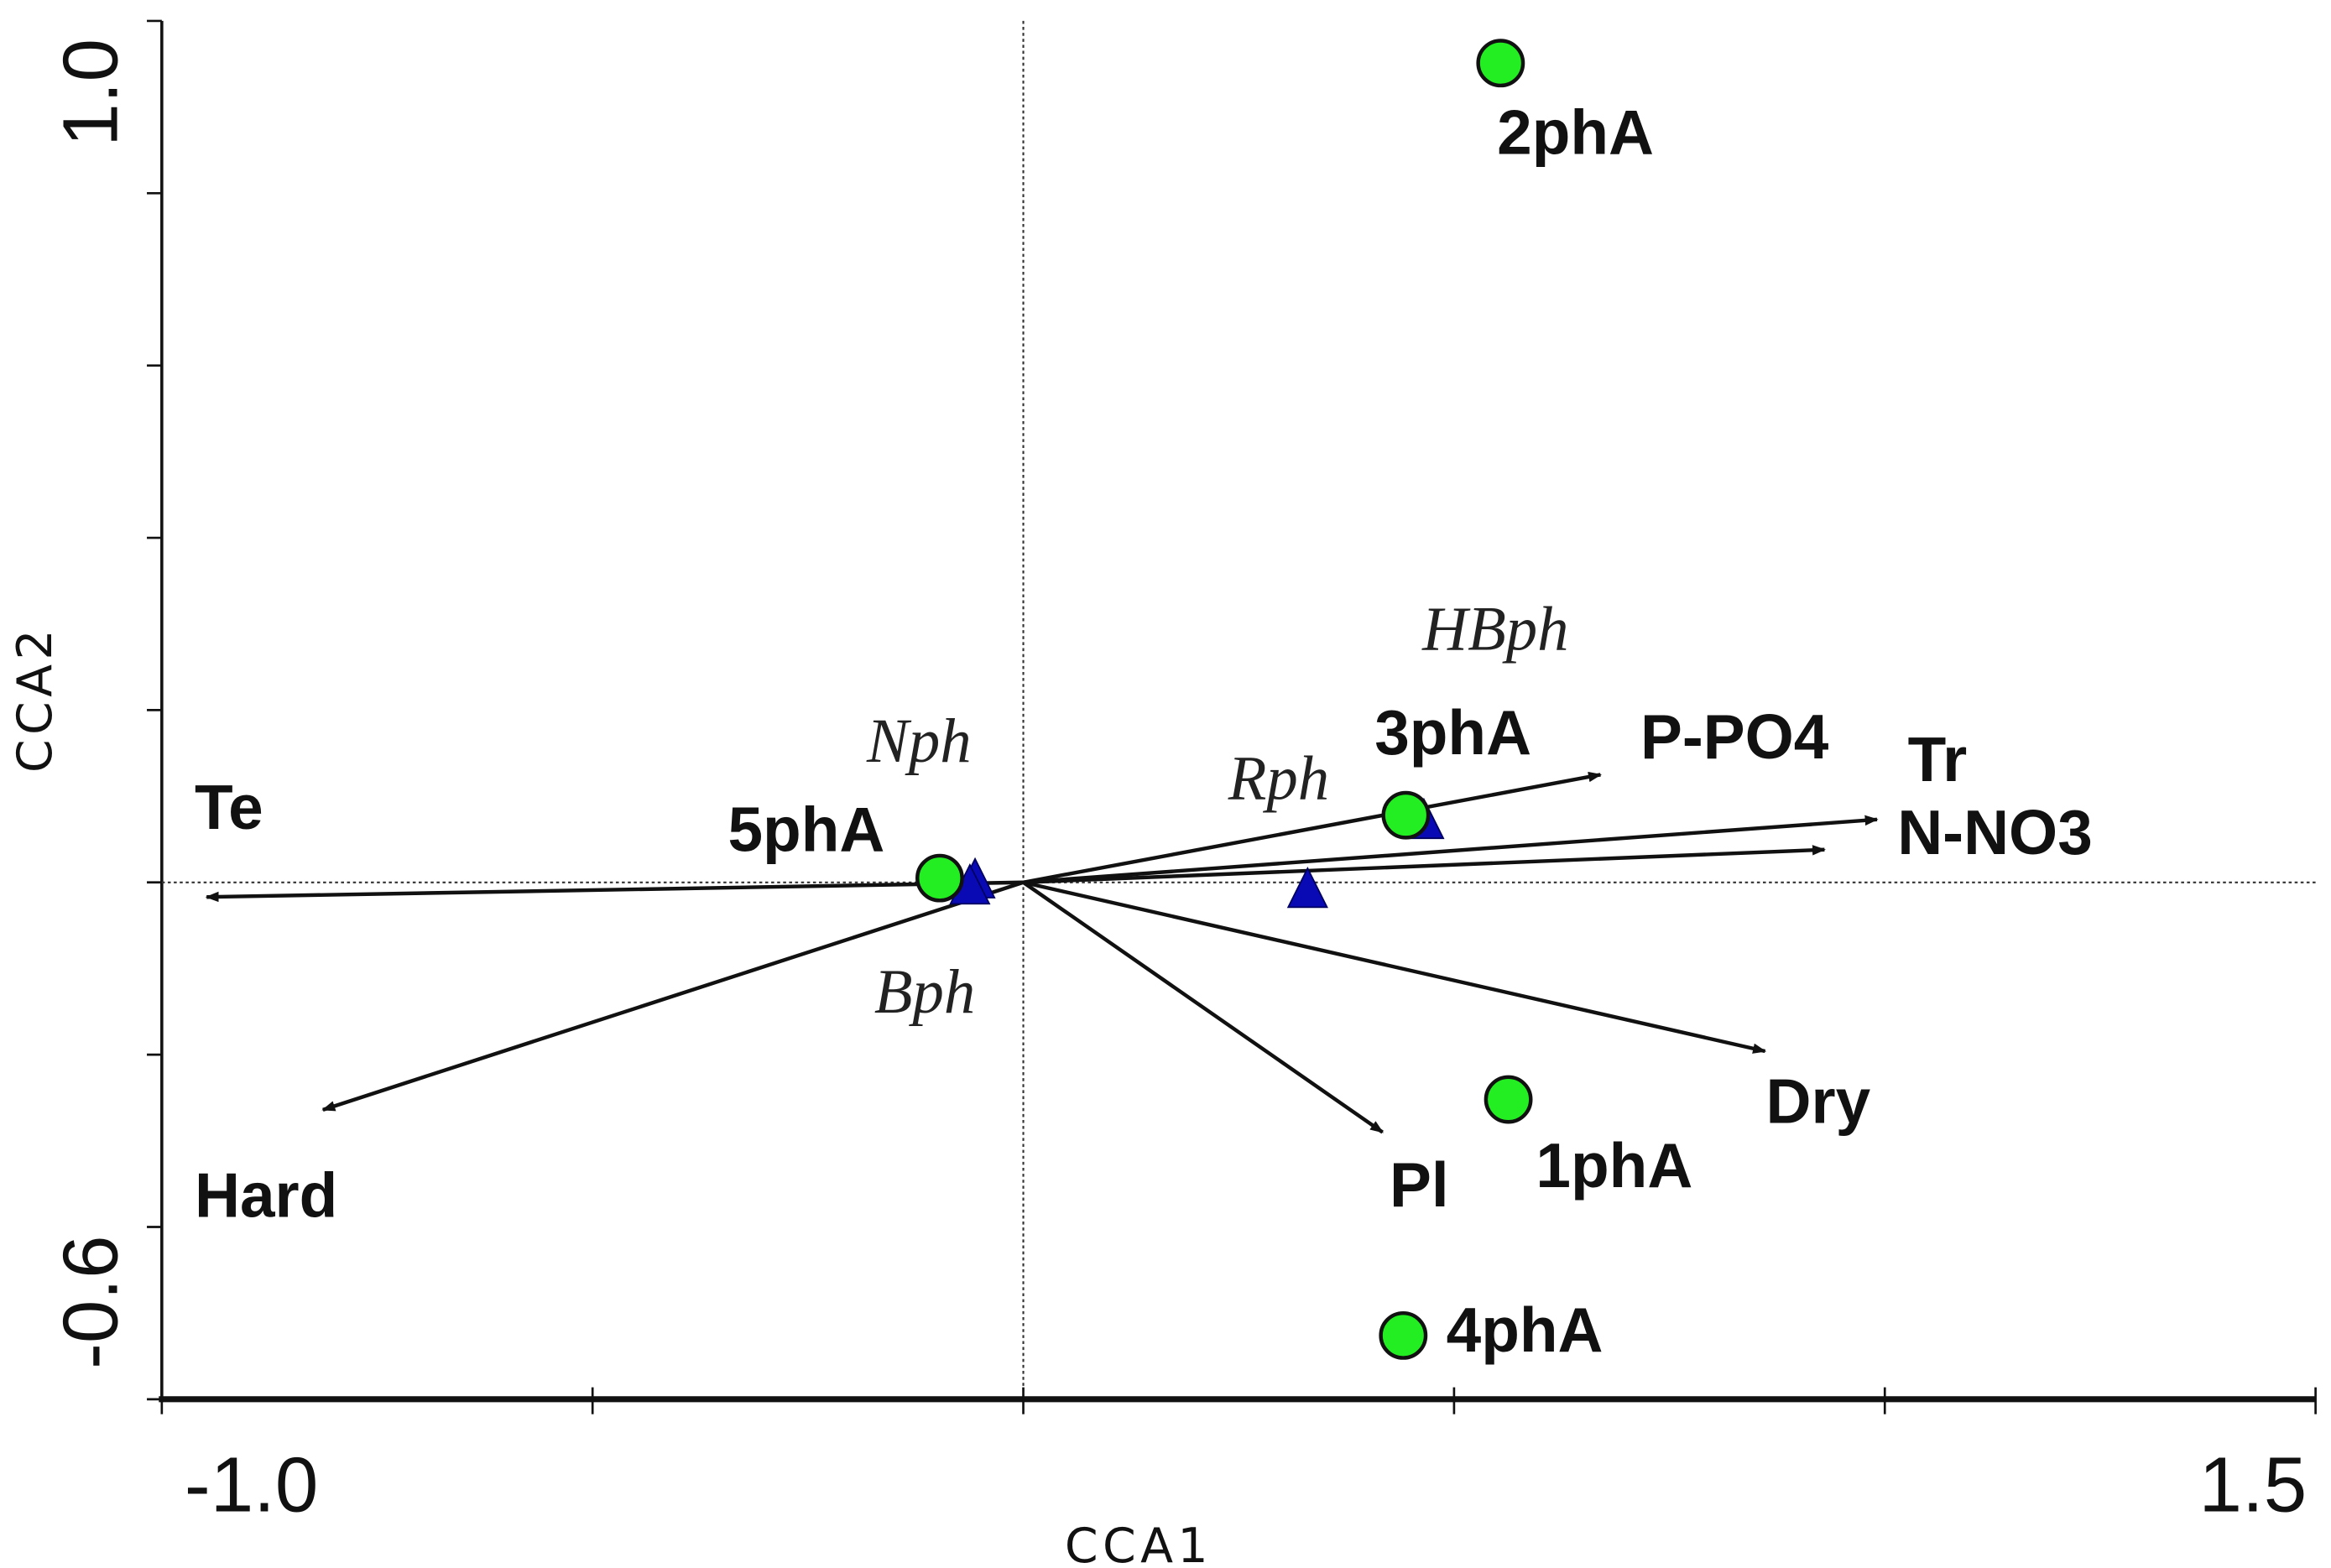 The image size is (2331, 1568). Describe the element at coordinates (919, 741) in the screenshot. I see `label-nph: Nph` at that location.